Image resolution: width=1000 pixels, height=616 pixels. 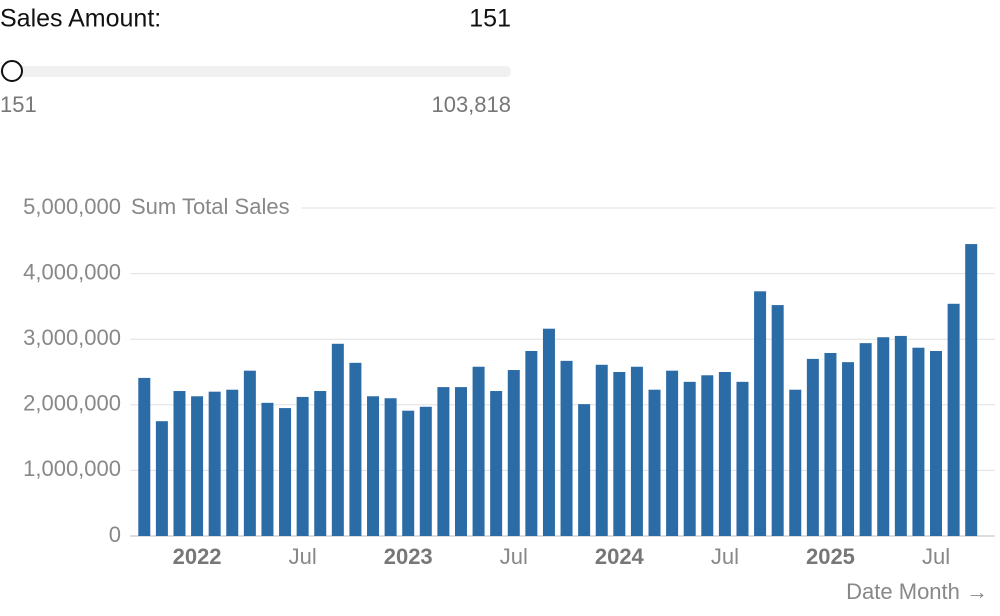 What do you see at coordinates (490, 19) in the screenshot?
I see `slider-value: 151` at bounding box center [490, 19].